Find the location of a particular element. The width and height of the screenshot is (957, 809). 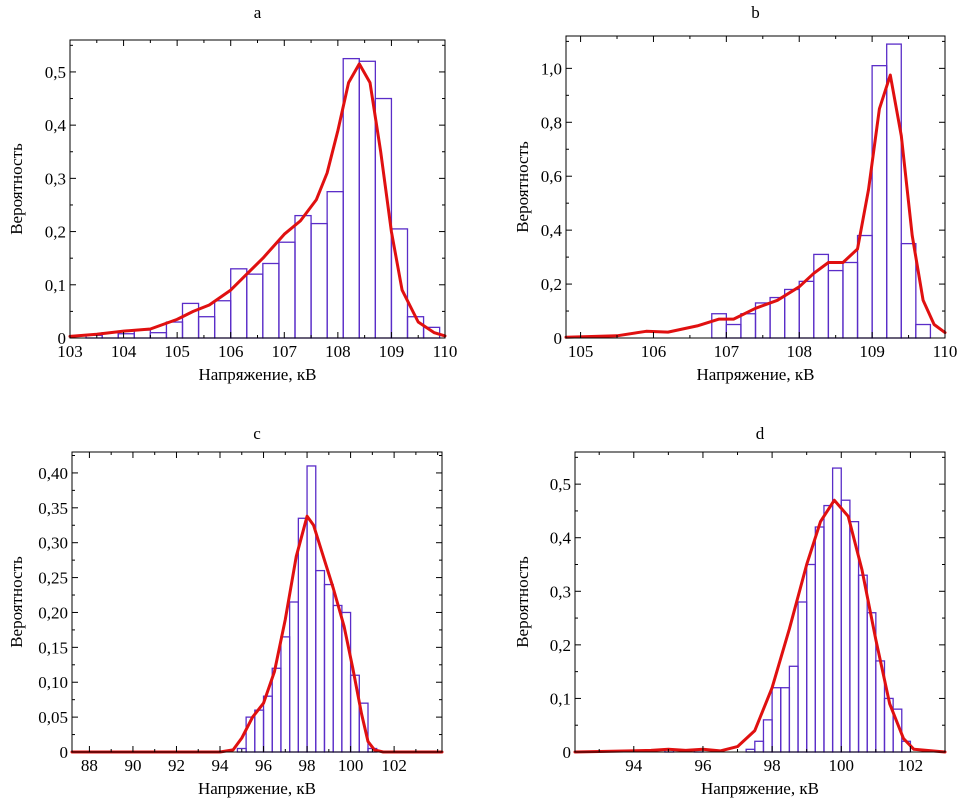

x-tick-label: 96 is located at coordinates (702, 765).